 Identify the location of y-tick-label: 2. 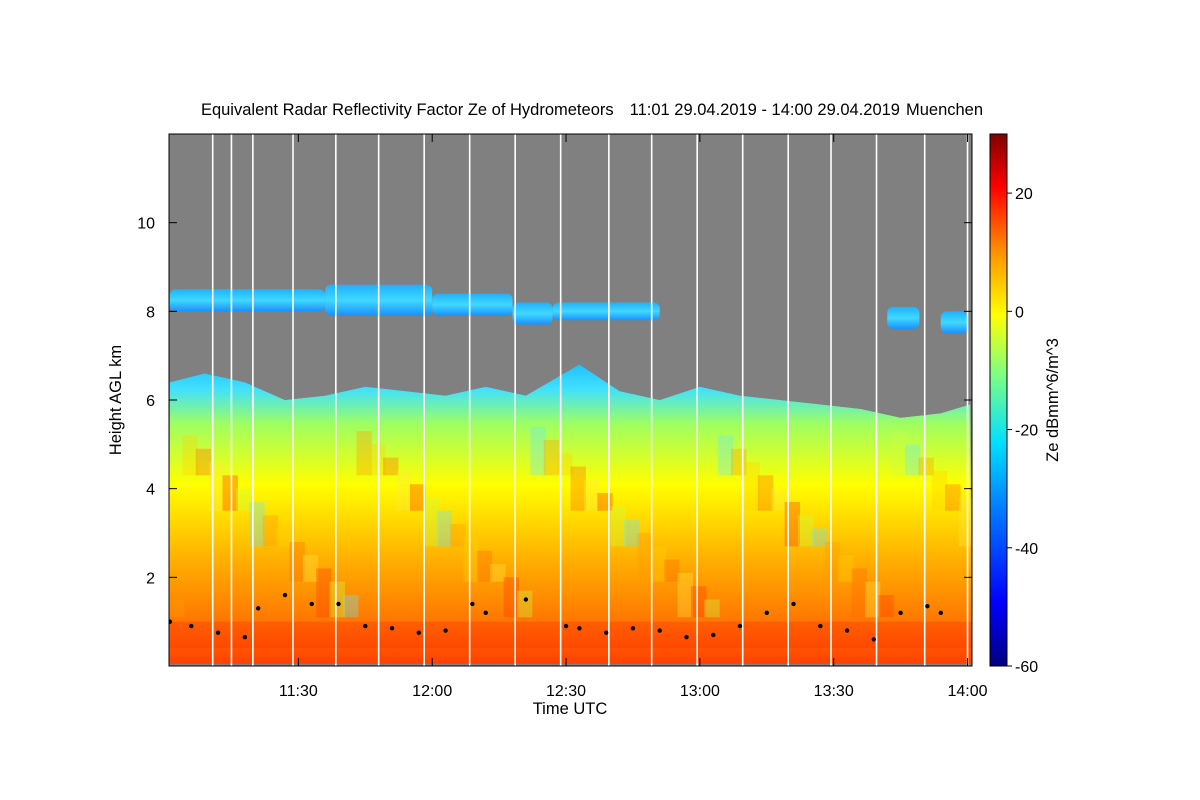
(150, 578).